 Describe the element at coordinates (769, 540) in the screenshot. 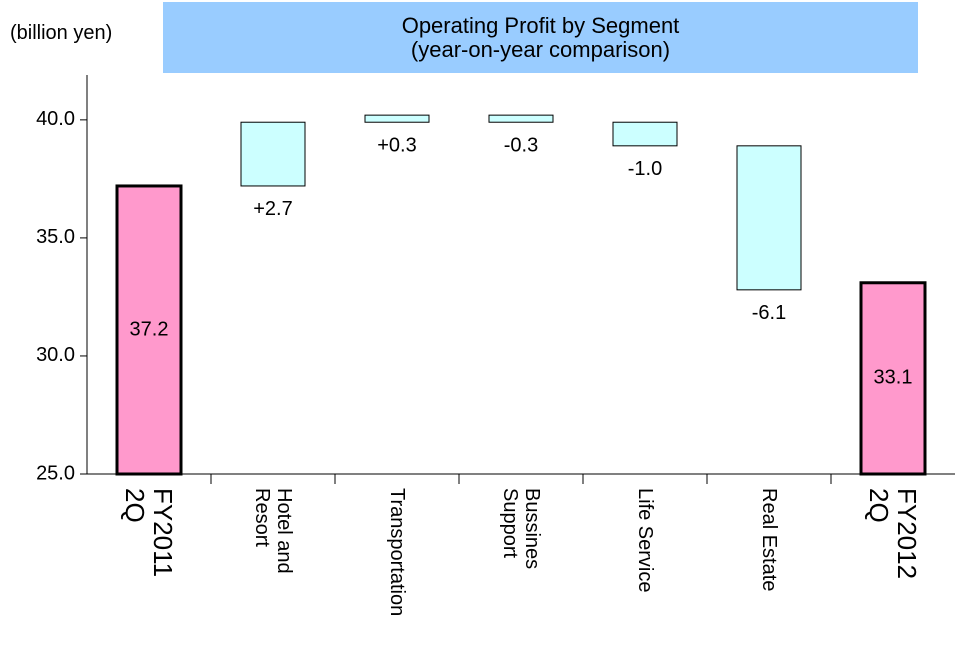

I see `x-tick-label: Real Estate` at that location.